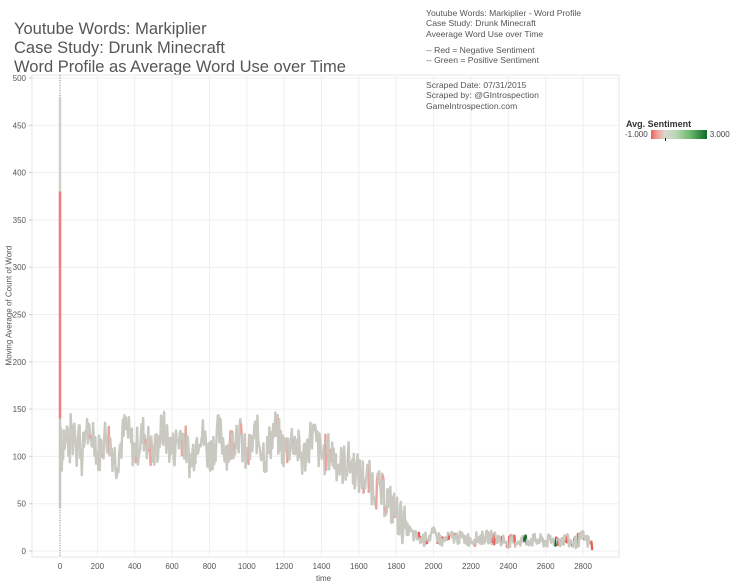 The width and height of the screenshot is (736, 586). What do you see at coordinates (396, 566) in the screenshot?
I see `x-tick-label: 1800` at bounding box center [396, 566].